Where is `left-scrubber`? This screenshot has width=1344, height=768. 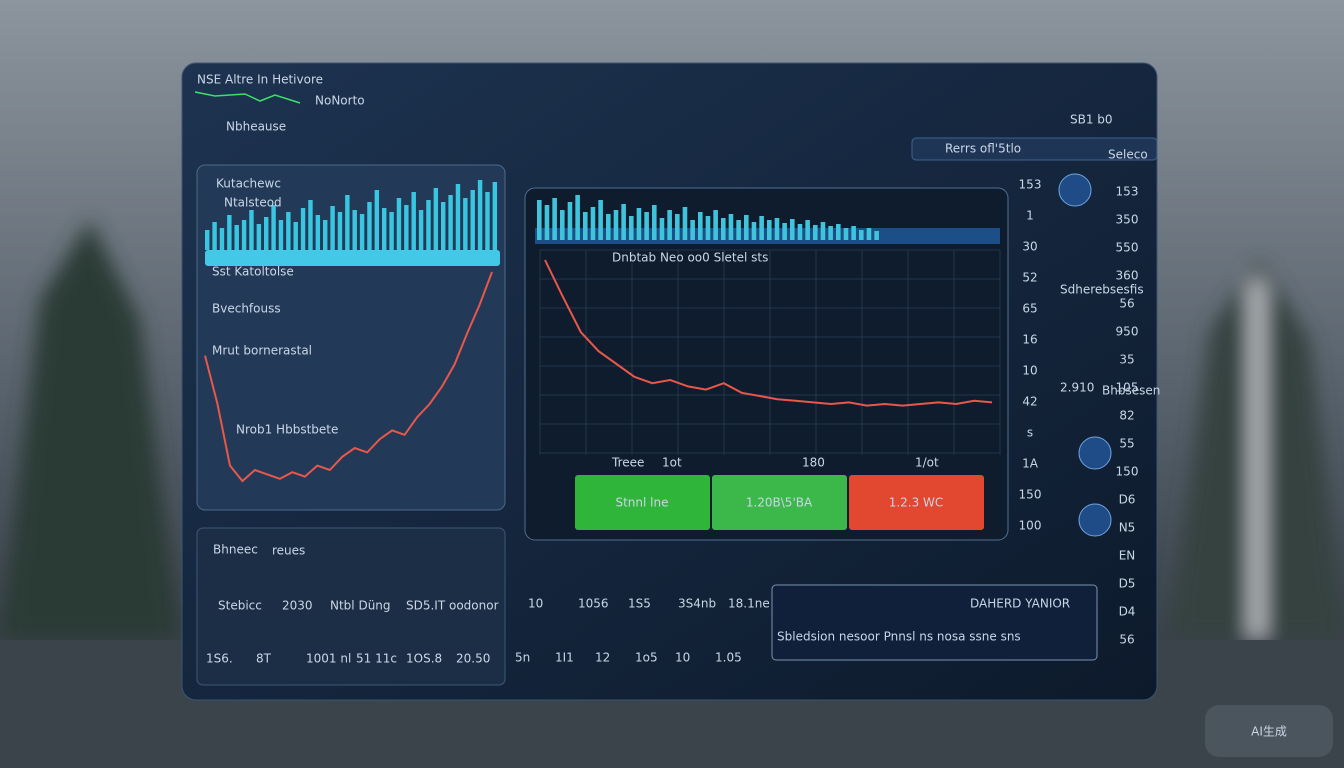 left-scrubber is located at coordinates (352, 258).